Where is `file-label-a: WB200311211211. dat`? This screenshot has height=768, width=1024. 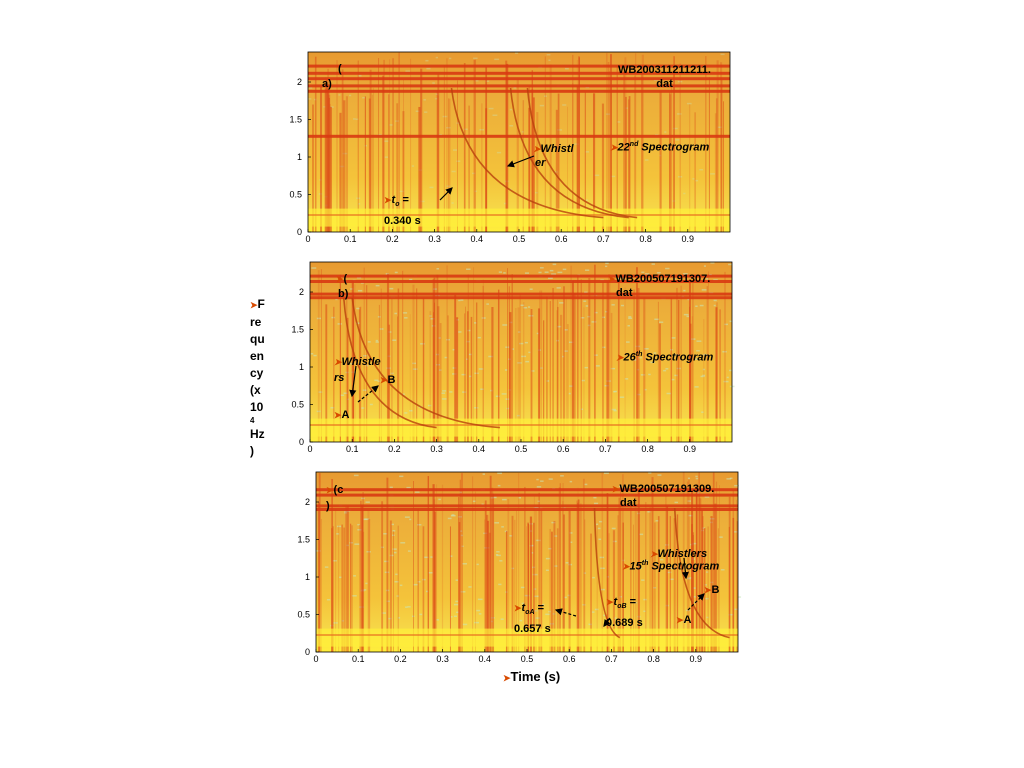
file-label-a: WB200311211211. dat is located at coordinates (664, 77).